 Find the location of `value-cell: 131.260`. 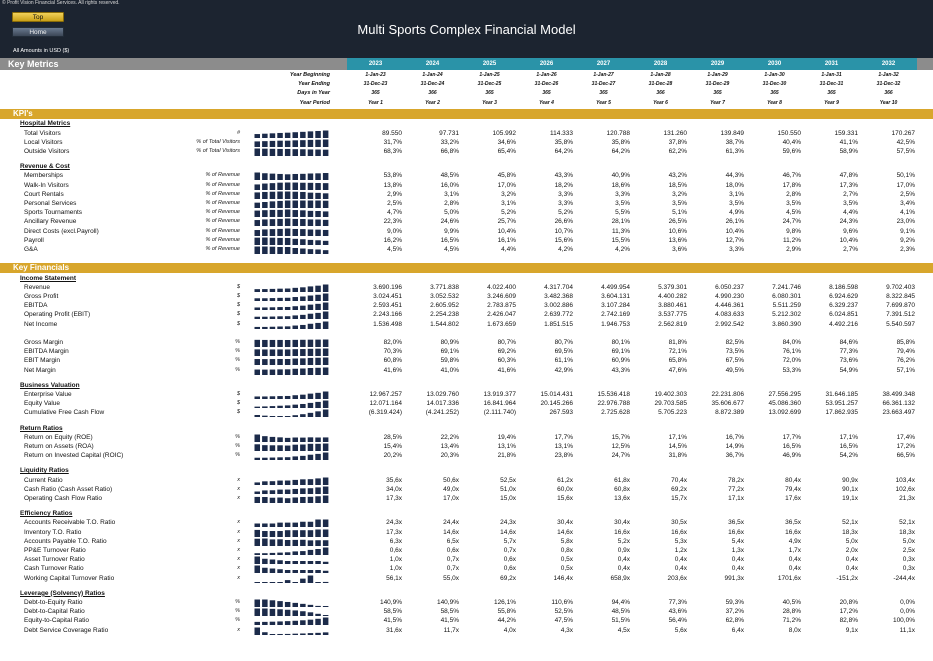

value-cell: 131.260 is located at coordinates (675, 133).